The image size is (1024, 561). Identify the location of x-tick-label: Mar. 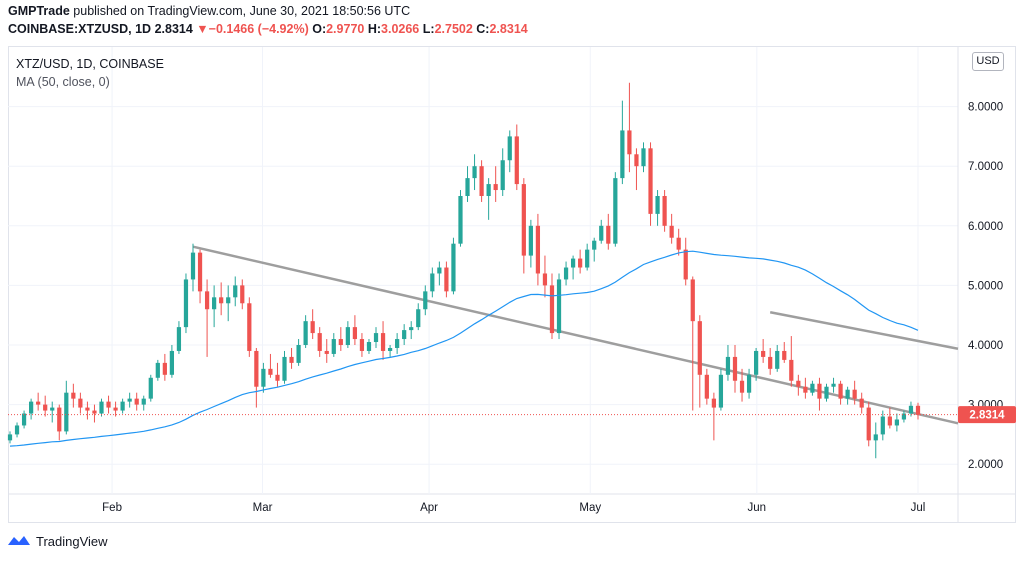
(263, 508).